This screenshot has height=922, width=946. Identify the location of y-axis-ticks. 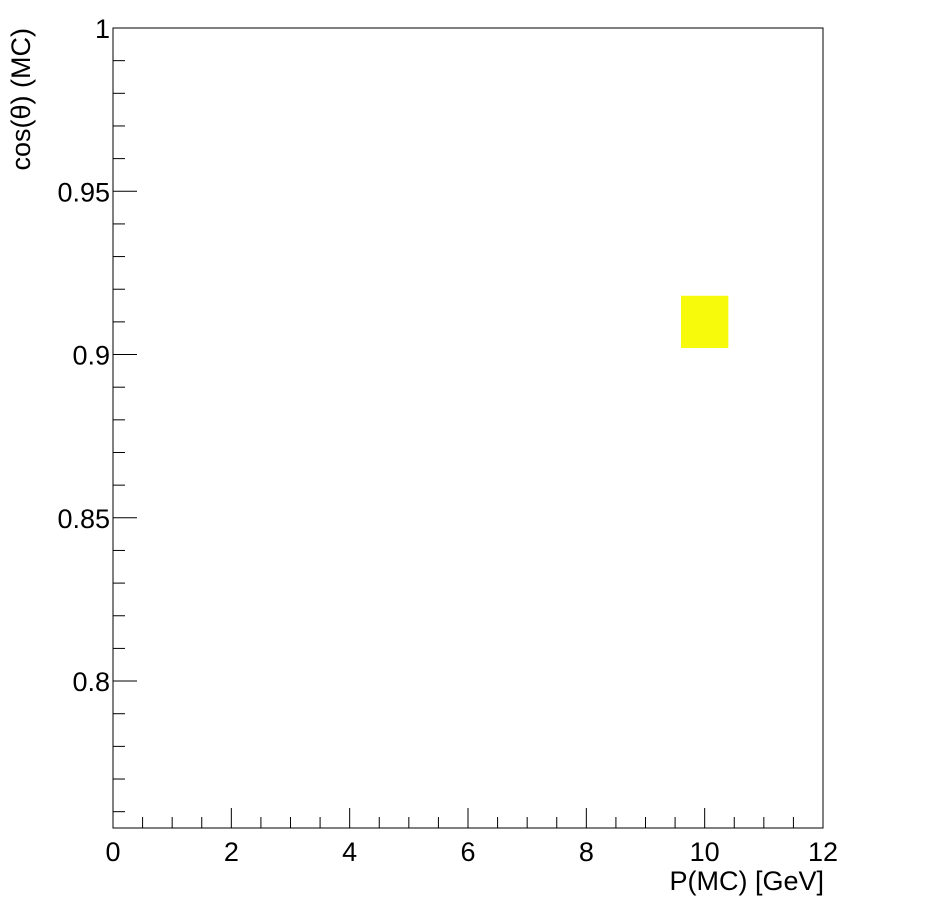
(125, 420).